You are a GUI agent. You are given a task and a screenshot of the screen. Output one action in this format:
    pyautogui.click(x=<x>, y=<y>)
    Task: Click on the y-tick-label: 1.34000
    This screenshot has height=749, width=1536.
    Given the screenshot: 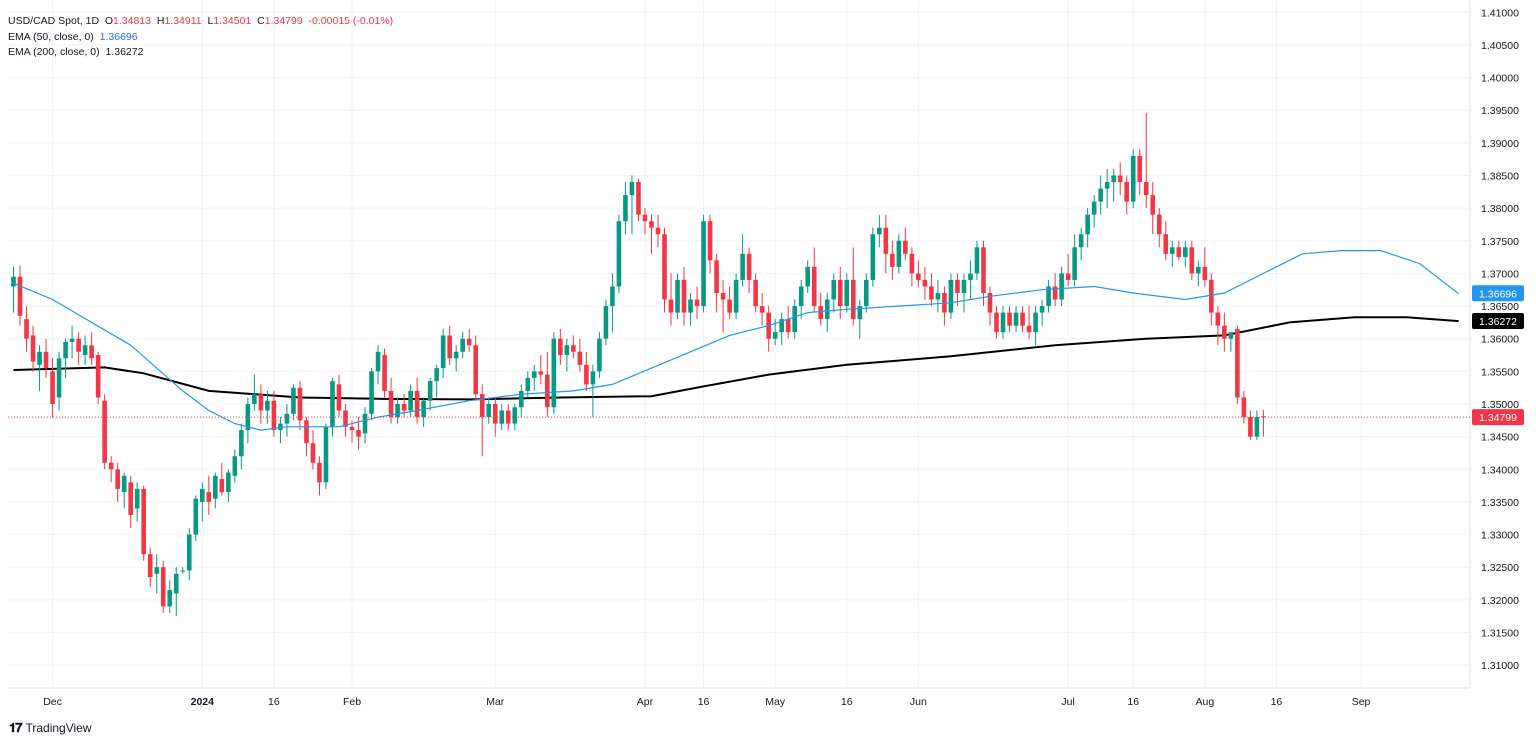 What is the action you would take?
    pyautogui.click(x=1500, y=470)
    